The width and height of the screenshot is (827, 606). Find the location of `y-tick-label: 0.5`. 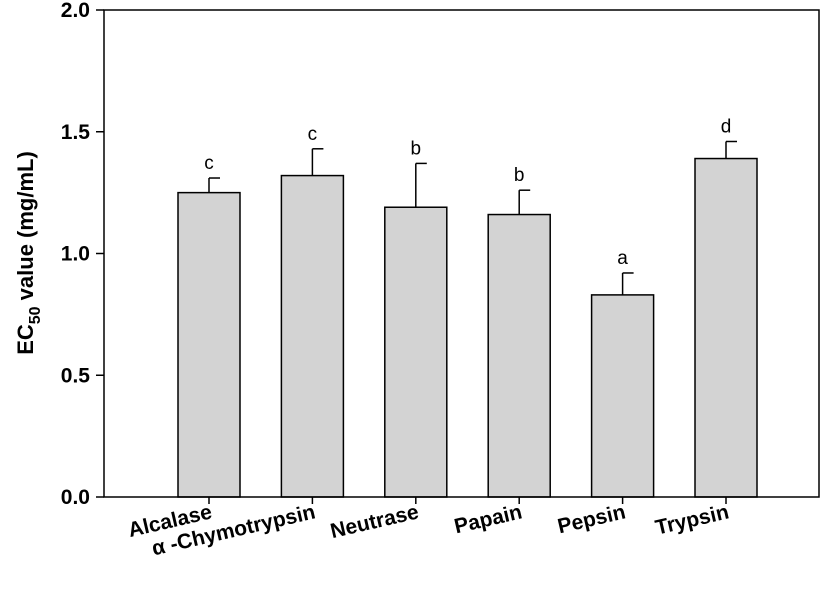

y-tick-label: 0.5 is located at coordinates (76, 375).